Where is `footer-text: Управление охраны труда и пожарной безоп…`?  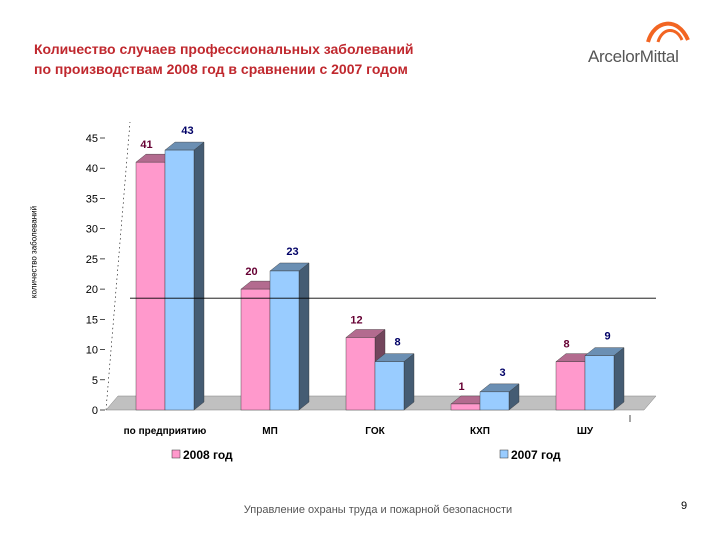 footer-text: Управление охраны труда и пожарной безоп… is located at coordinates (378, 510).